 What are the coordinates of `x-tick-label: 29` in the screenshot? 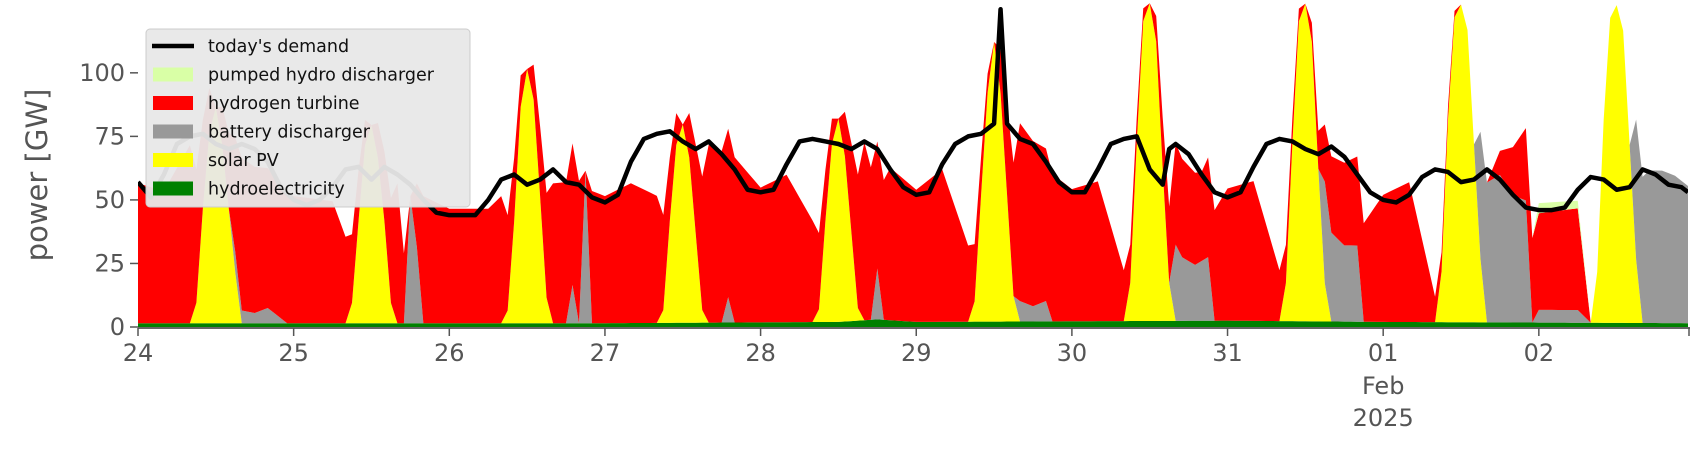 It's located at (916, 353).